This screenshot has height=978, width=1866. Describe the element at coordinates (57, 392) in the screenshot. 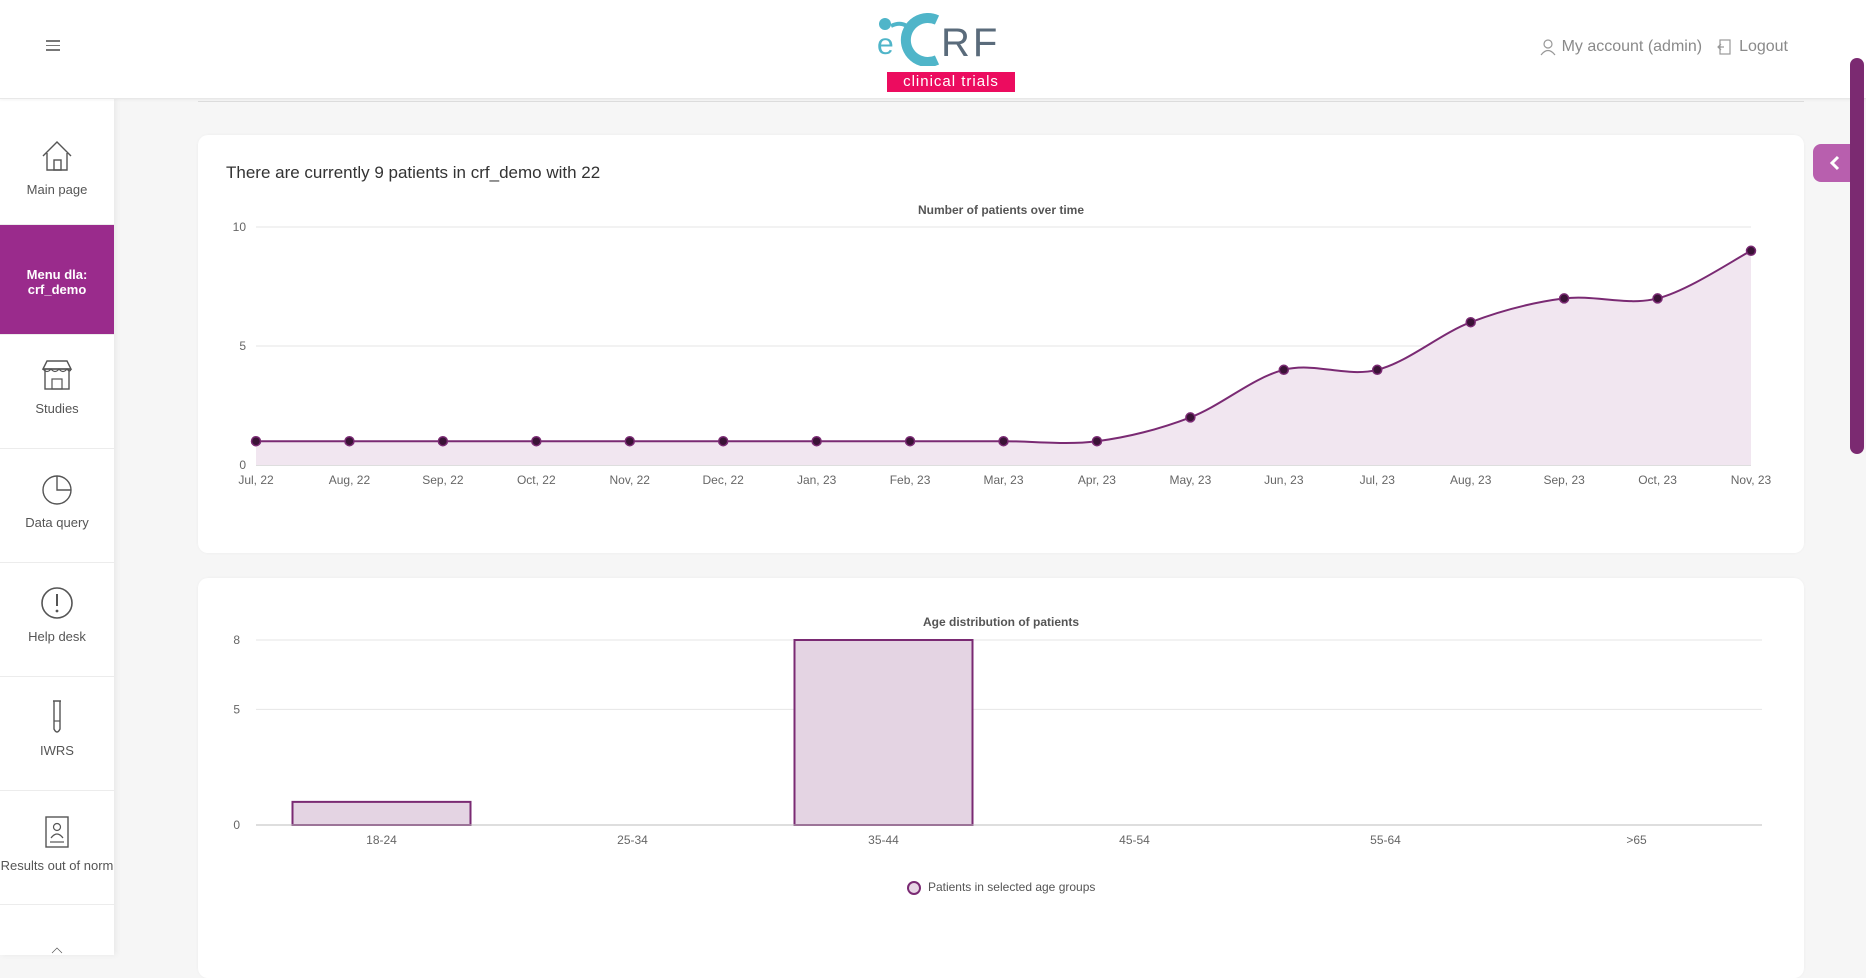

I see `sidebar-item-studies: Studies` at that location.